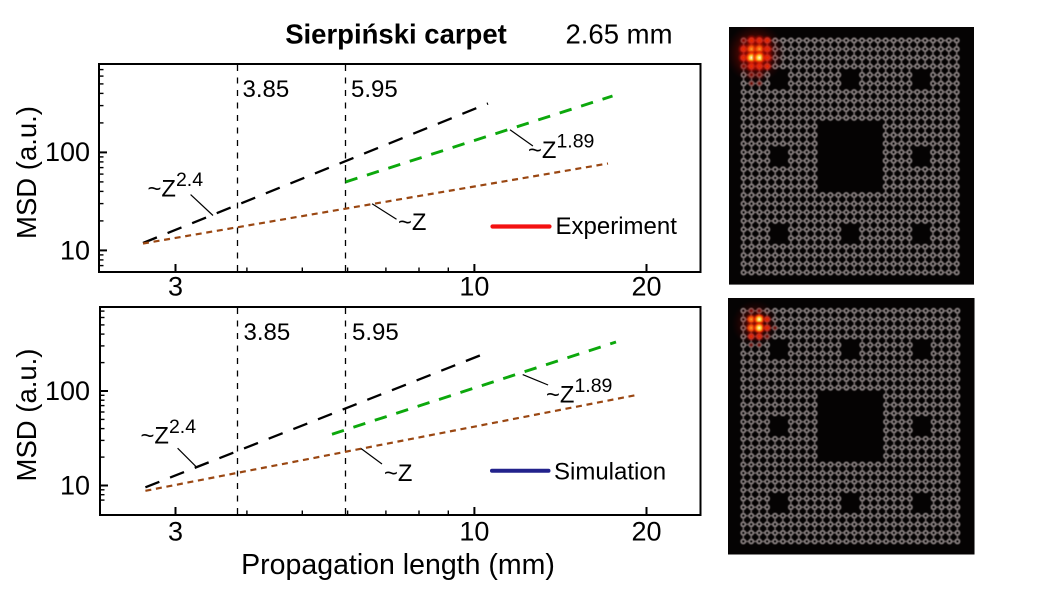 The height and width of the screenshot is (607, 1040). Describe the element at coordinates (619, 33) in the screenshot. I see `svg-text: 2.65 mm` at that location.